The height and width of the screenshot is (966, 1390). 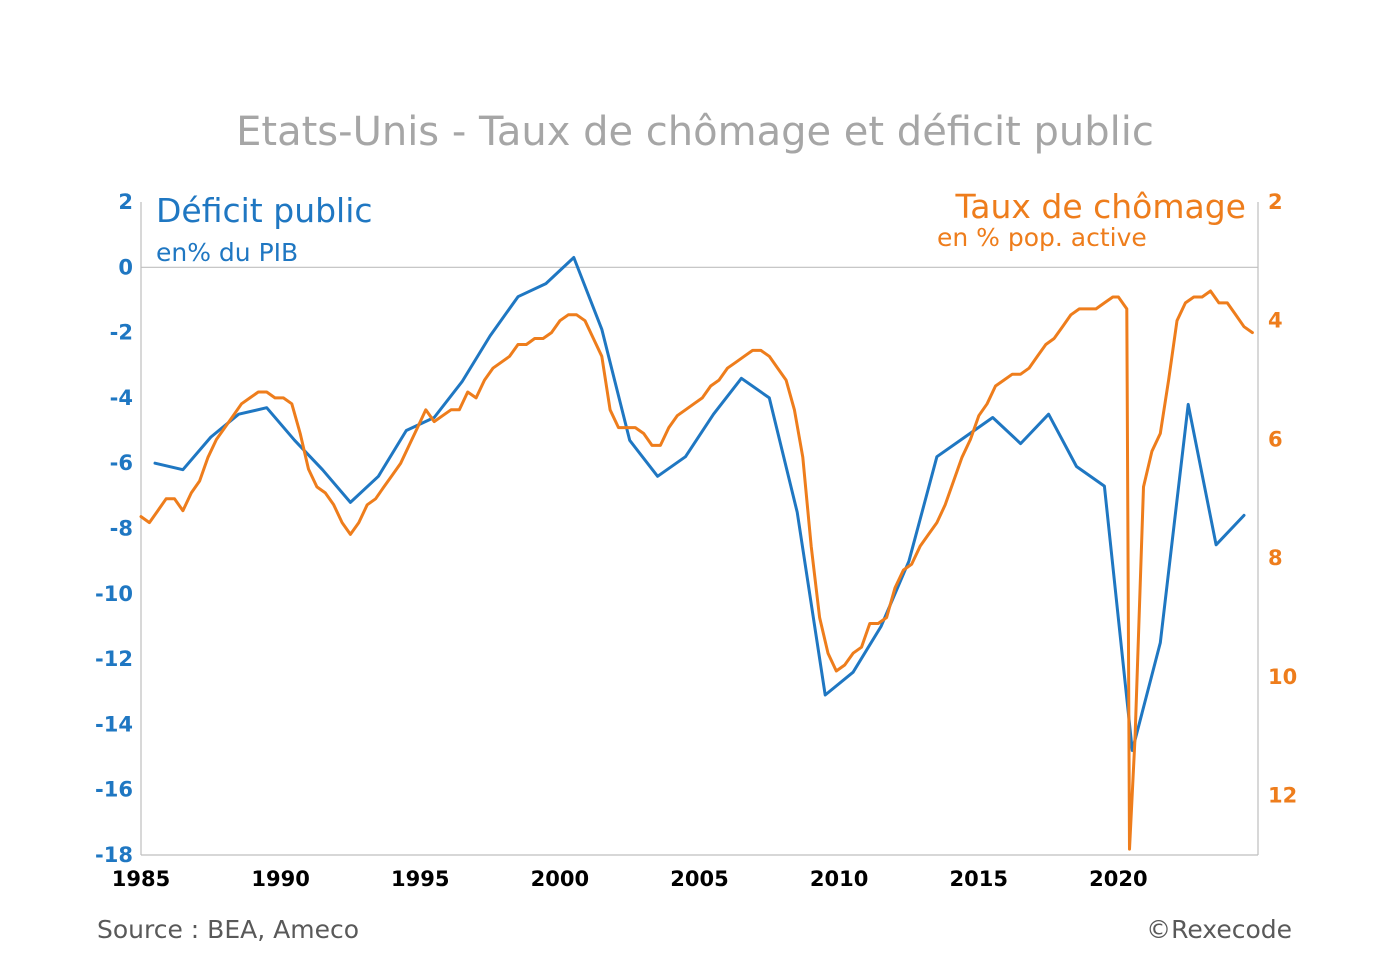 I want to click on x-tick-label: 2020, so click(x=1118, y=879).